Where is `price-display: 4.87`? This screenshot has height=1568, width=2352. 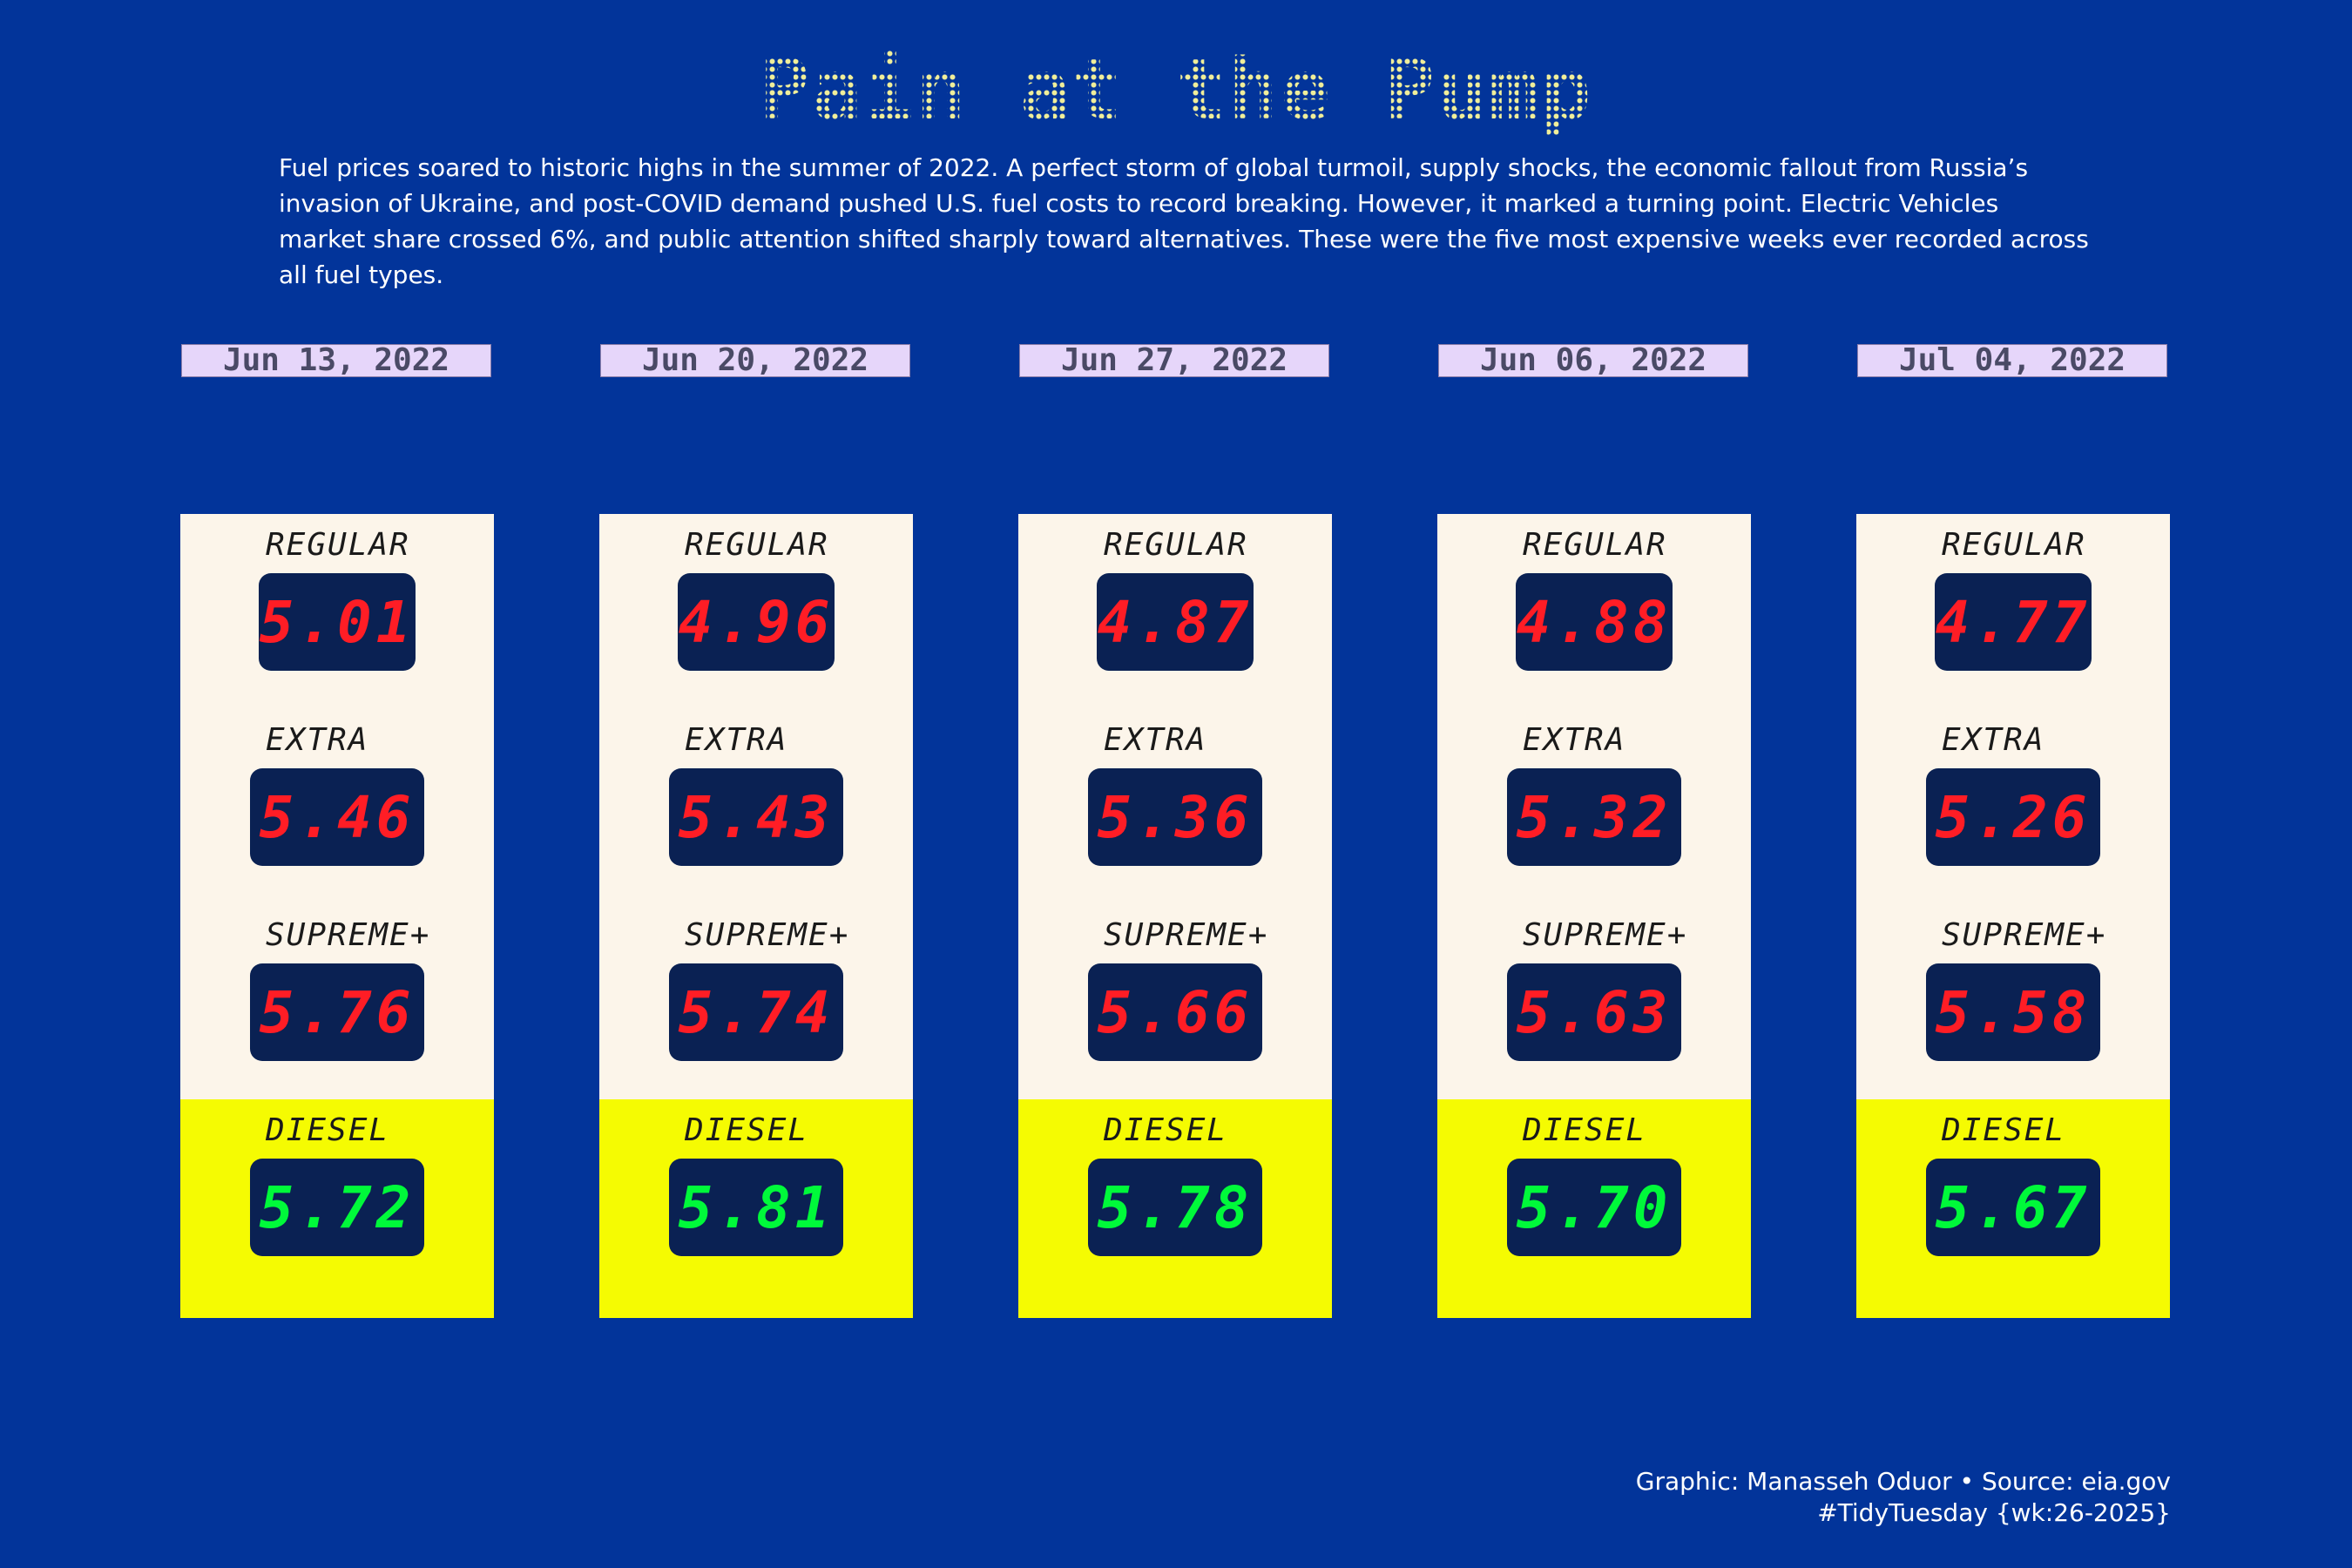
price-display: 4.87 is located at coordinates (1175, 622).